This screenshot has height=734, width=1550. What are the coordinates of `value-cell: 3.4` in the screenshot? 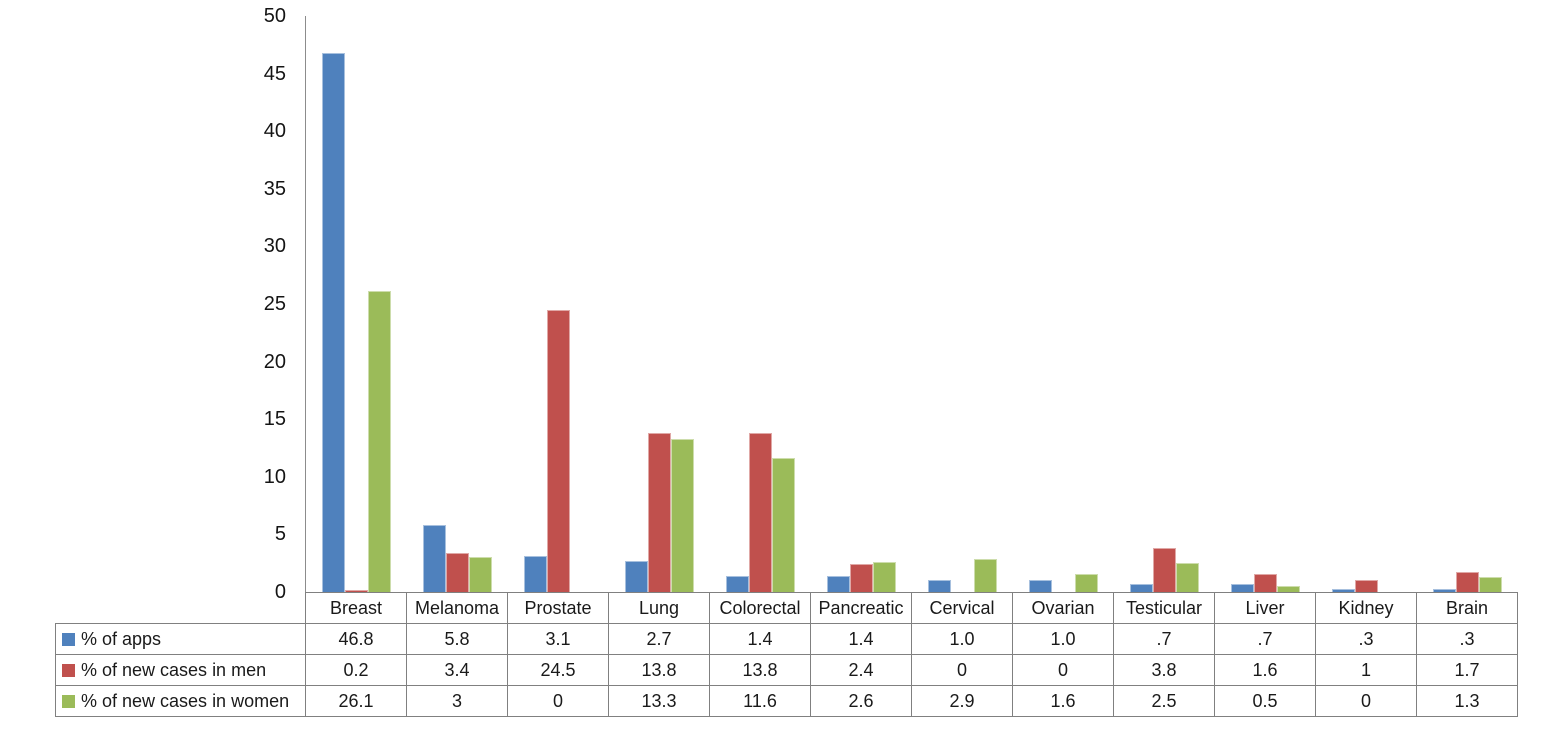 It's located at (457, 670).